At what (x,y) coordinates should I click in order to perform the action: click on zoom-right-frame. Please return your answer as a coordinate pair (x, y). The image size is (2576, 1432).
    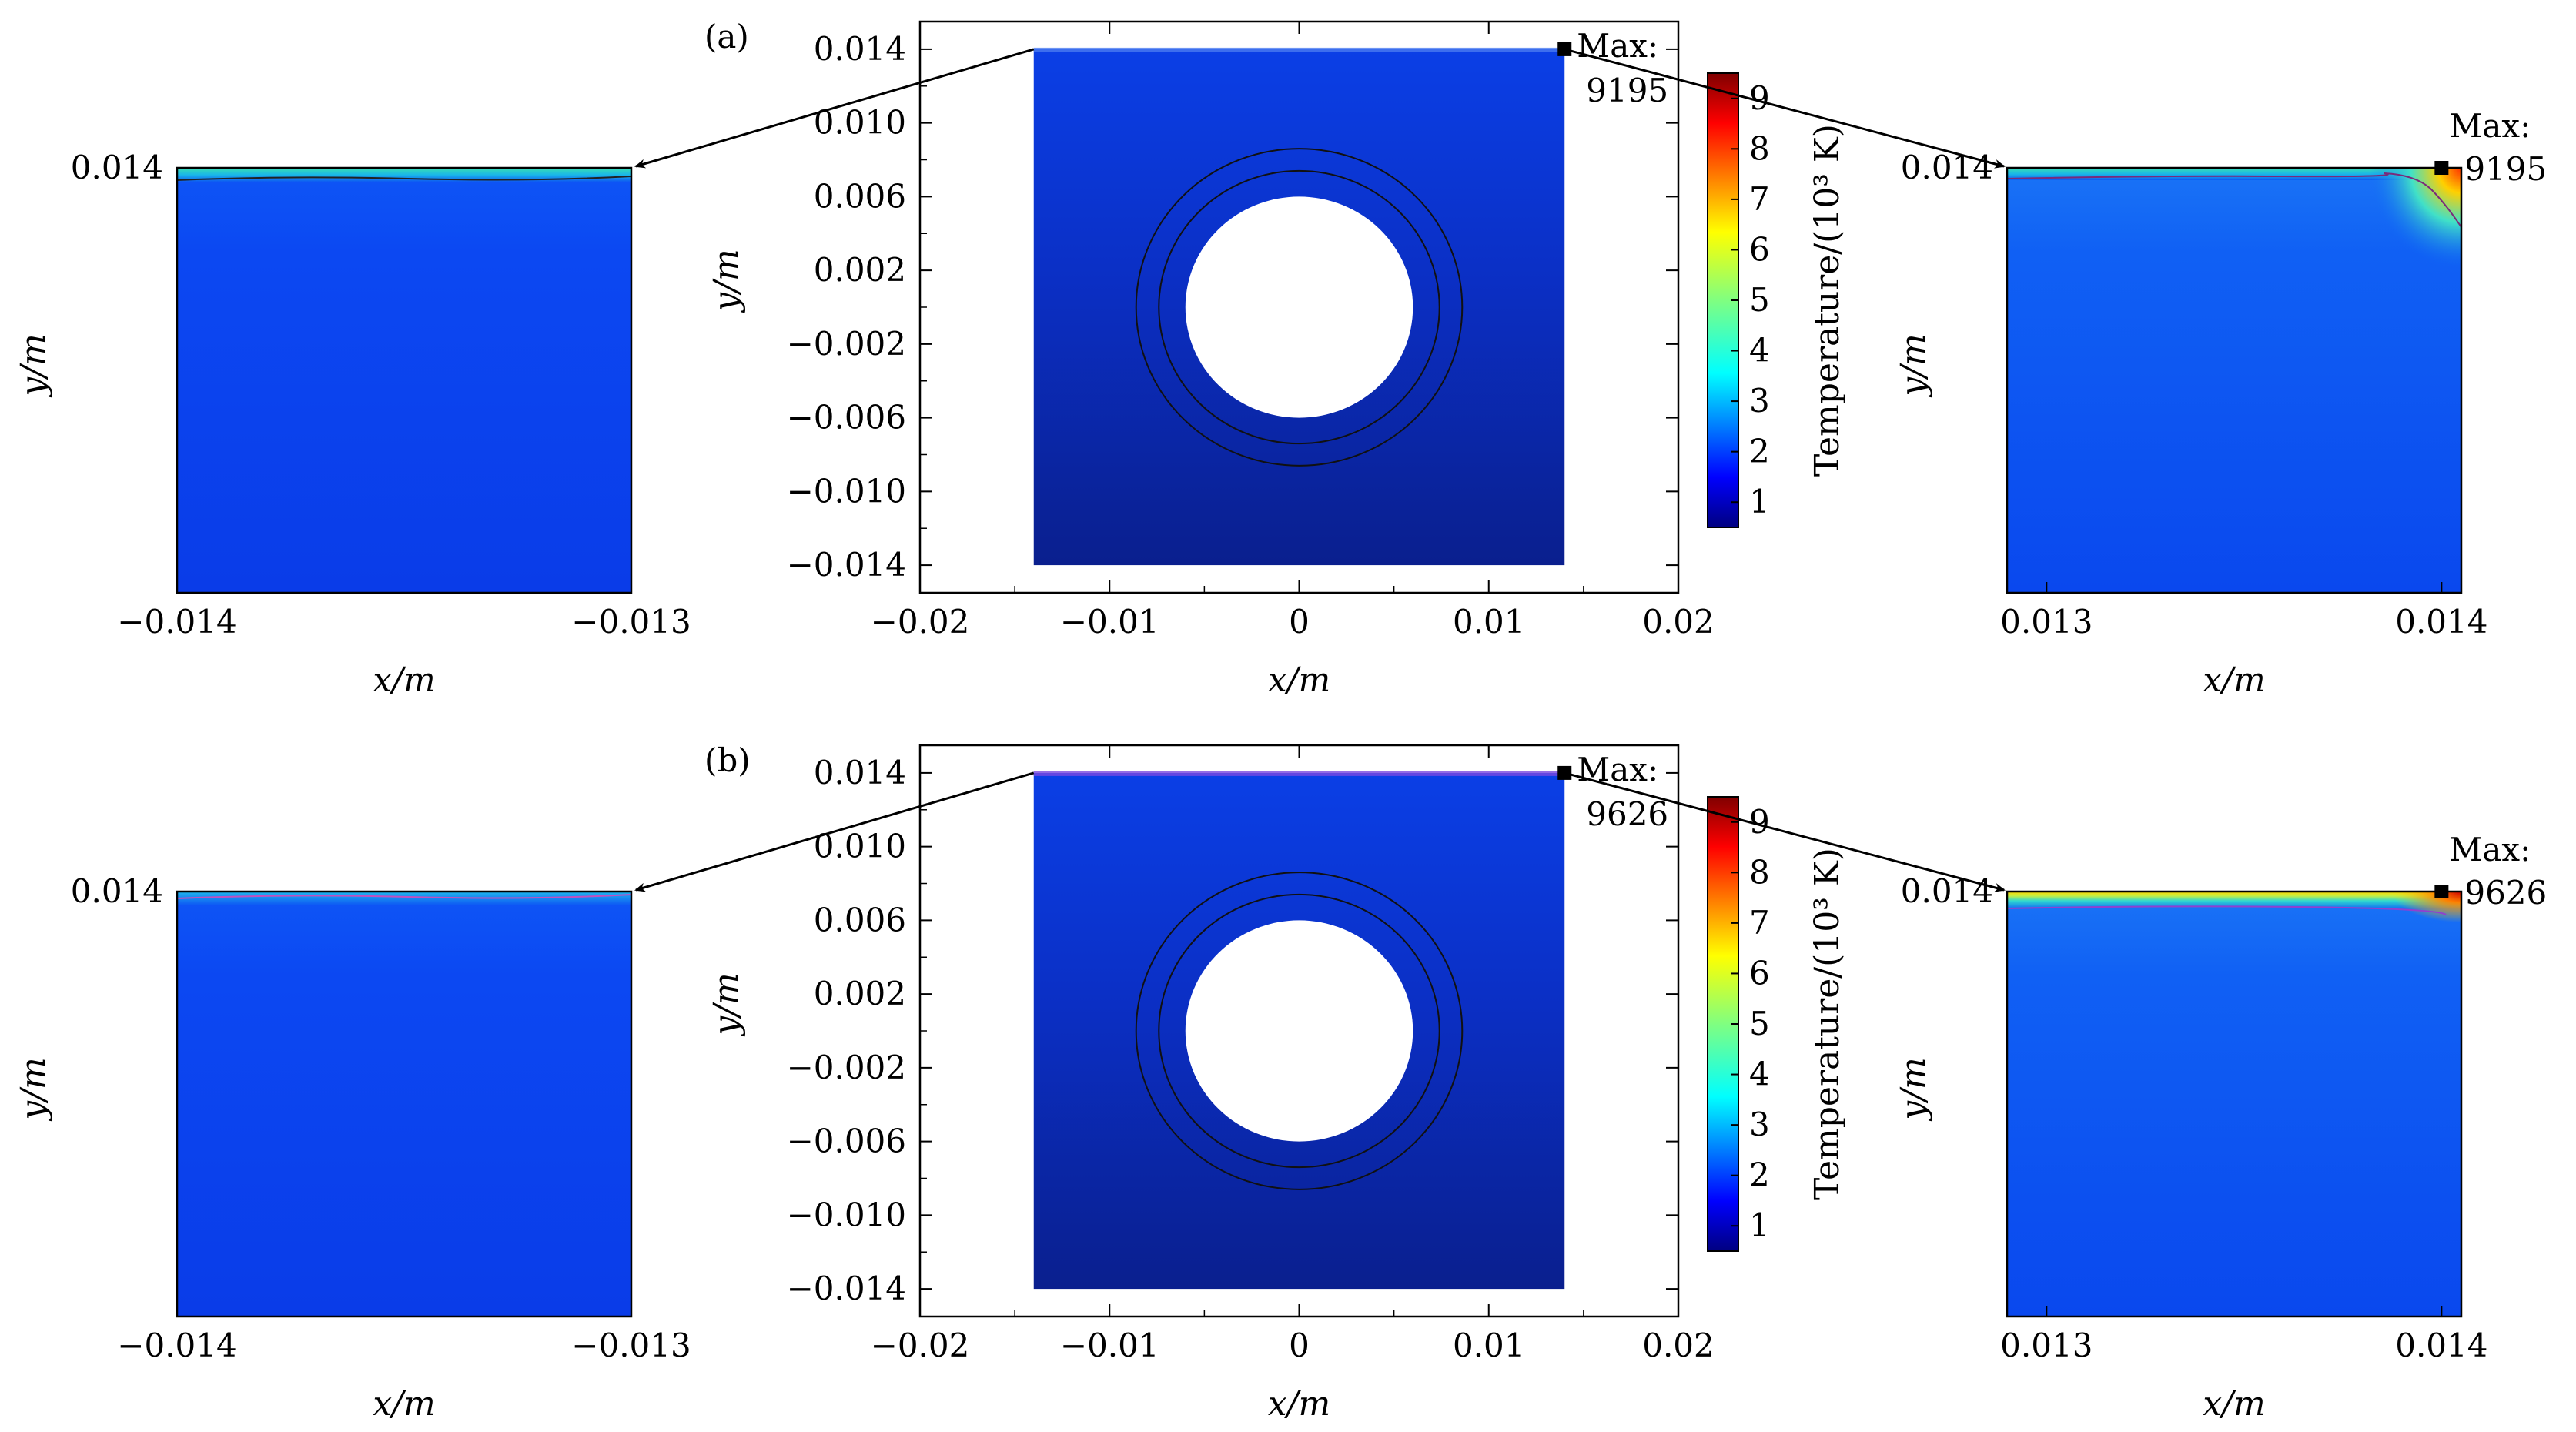
    Looking at the image, I should click on (2234, 1104).